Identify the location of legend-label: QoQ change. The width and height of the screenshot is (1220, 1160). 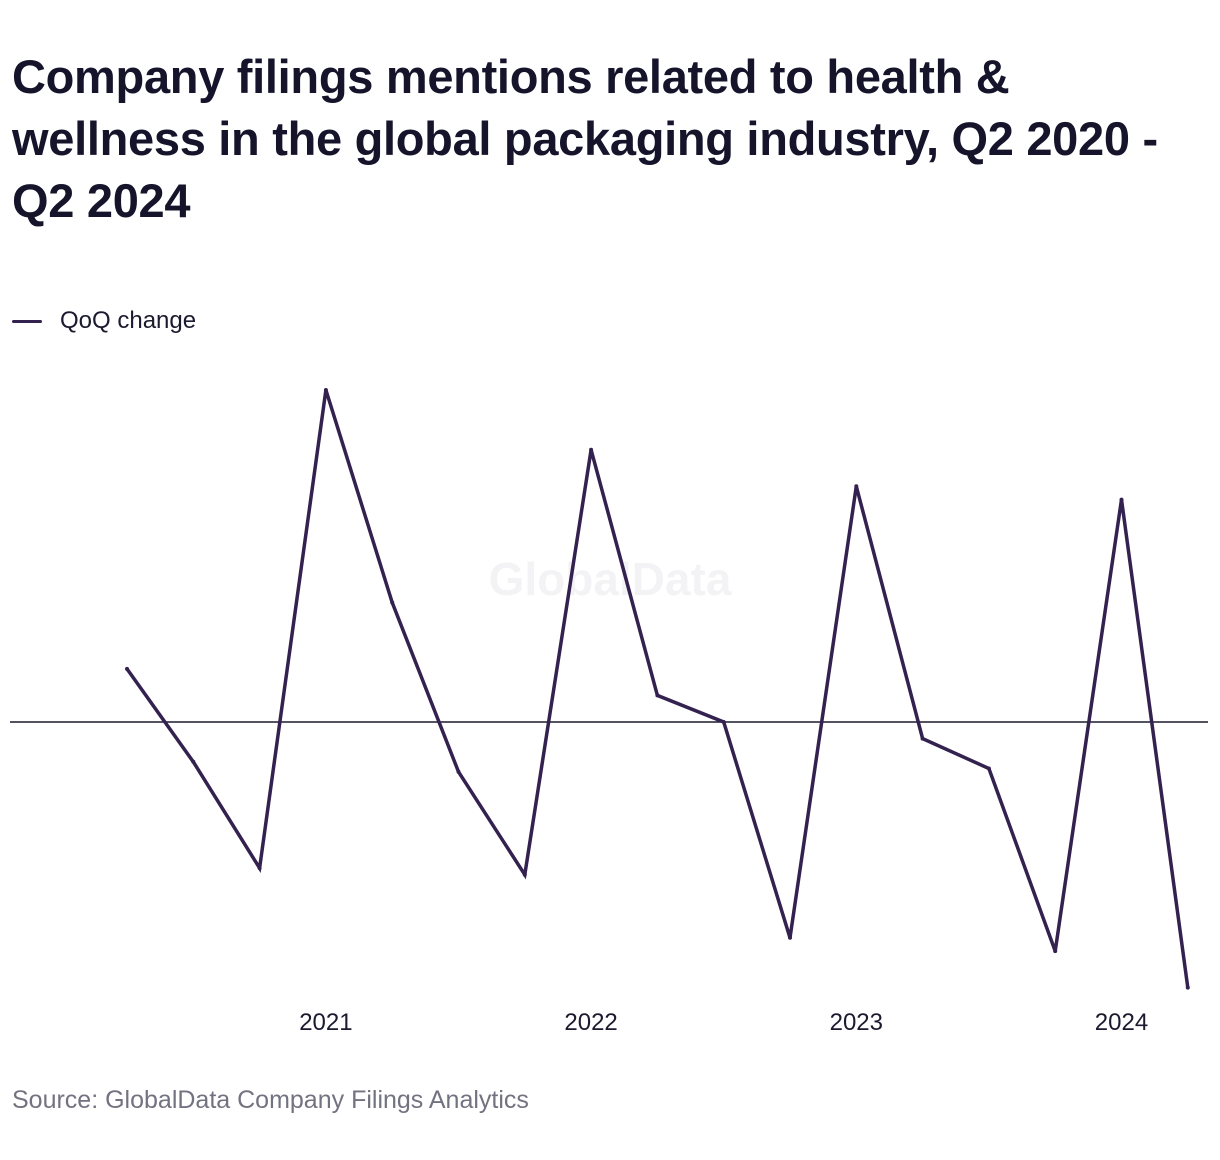
(128, 320).